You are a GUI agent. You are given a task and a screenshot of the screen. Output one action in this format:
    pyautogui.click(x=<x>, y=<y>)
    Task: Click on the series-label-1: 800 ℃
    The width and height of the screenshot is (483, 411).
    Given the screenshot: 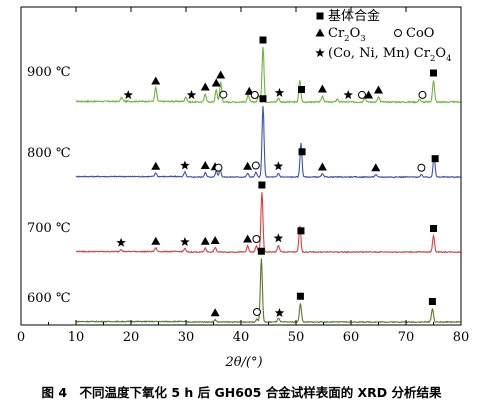 What is the action you would take?
    pyautogui.click(x=49, y=153)
    